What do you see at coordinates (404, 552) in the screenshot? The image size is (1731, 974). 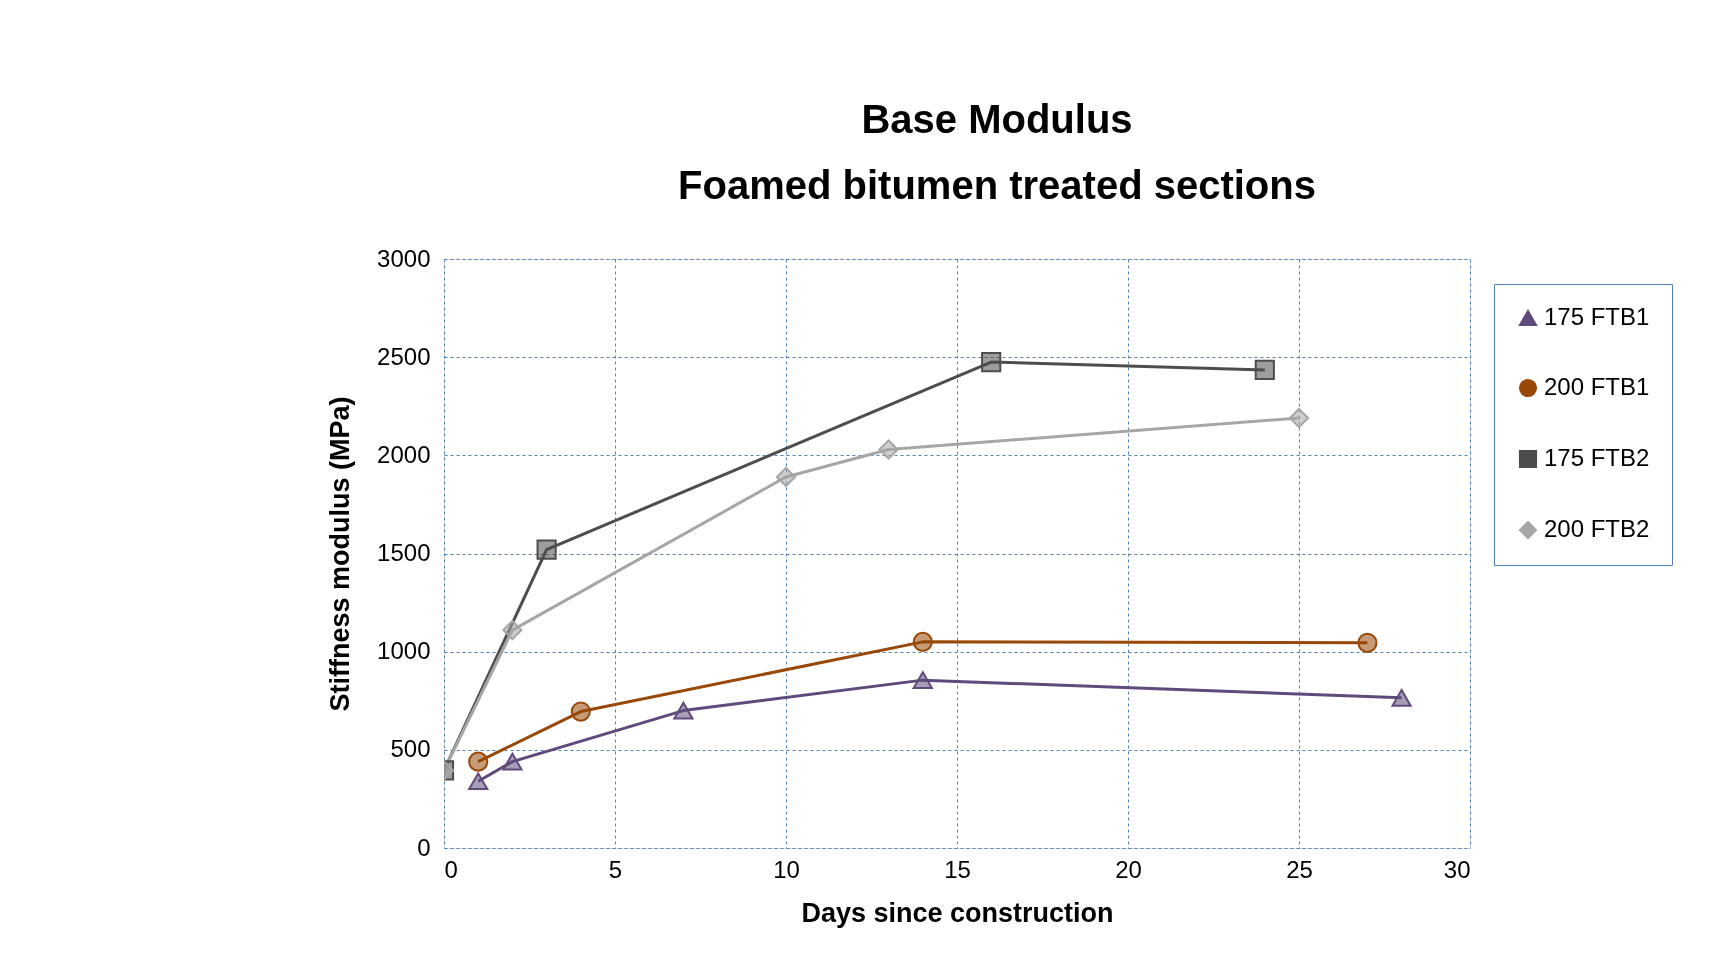 I see `y-tick-label: 1500` at bounding box center [404, 552].